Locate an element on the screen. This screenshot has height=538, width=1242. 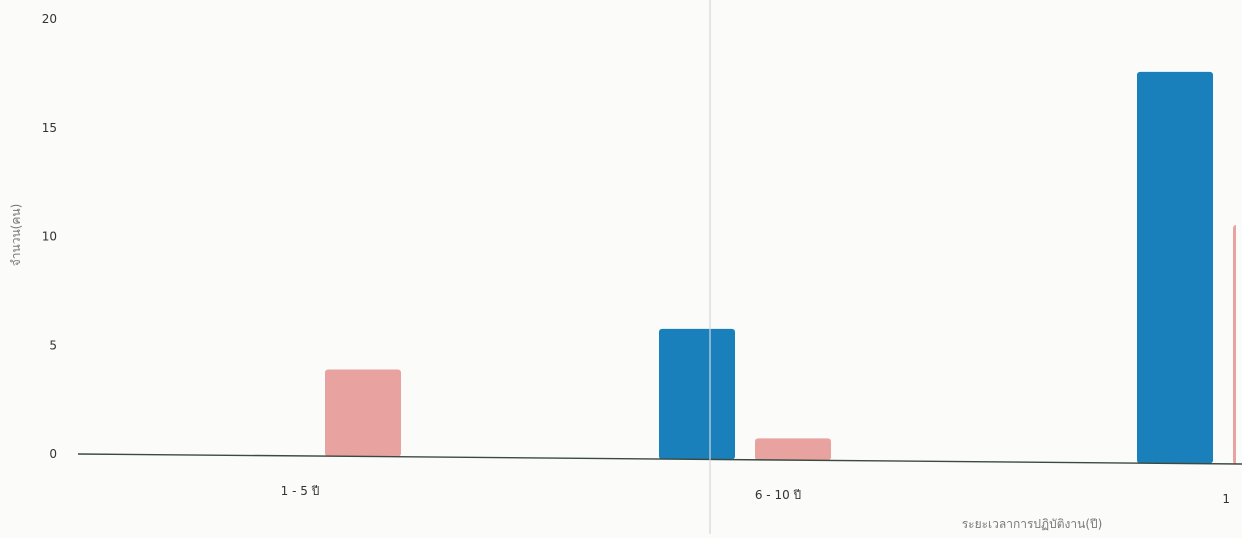
x-tick-label: 1 - 5 ปี is located at coordinates (300, 491).